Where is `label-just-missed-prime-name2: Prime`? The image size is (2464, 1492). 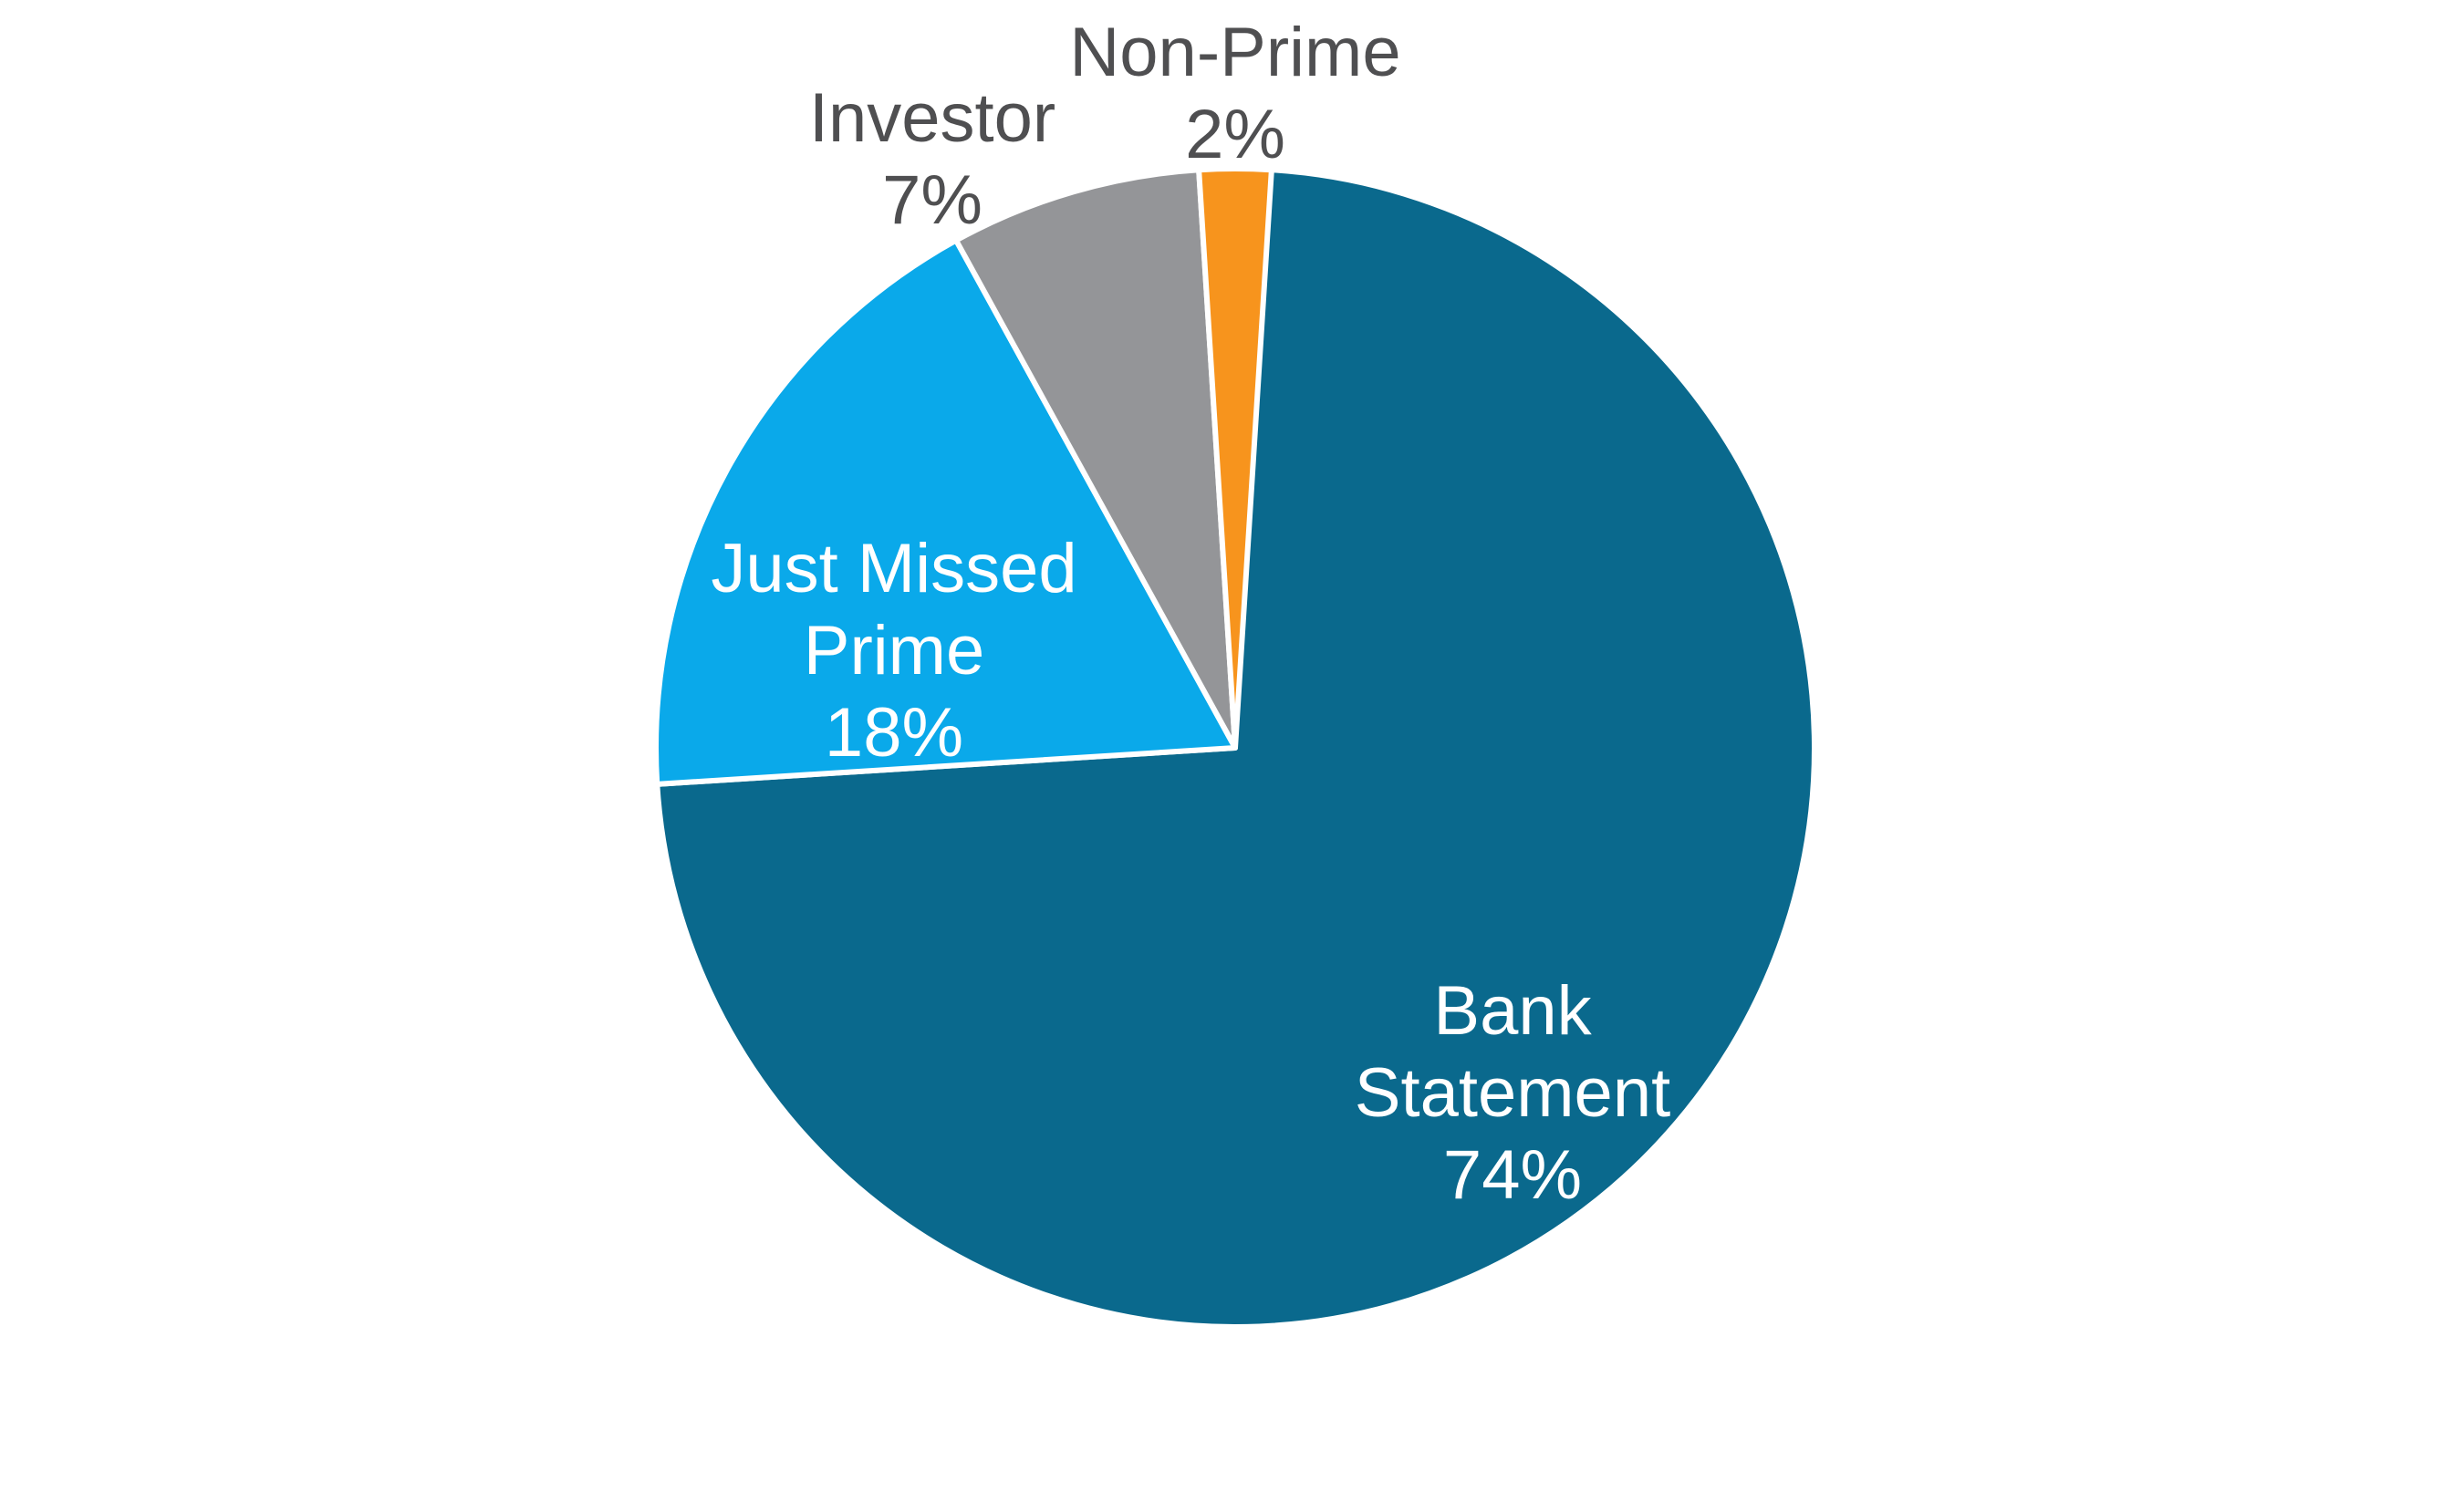 label-just-missed-prime-name2: Prime is located at coordinates (894, 650).